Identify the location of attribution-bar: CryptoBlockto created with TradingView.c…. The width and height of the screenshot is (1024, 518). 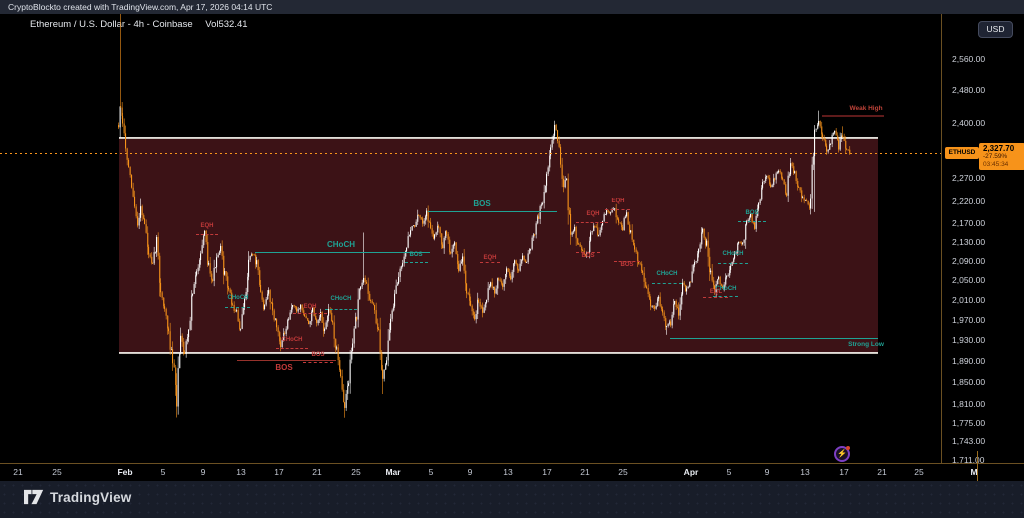
(512, 7).